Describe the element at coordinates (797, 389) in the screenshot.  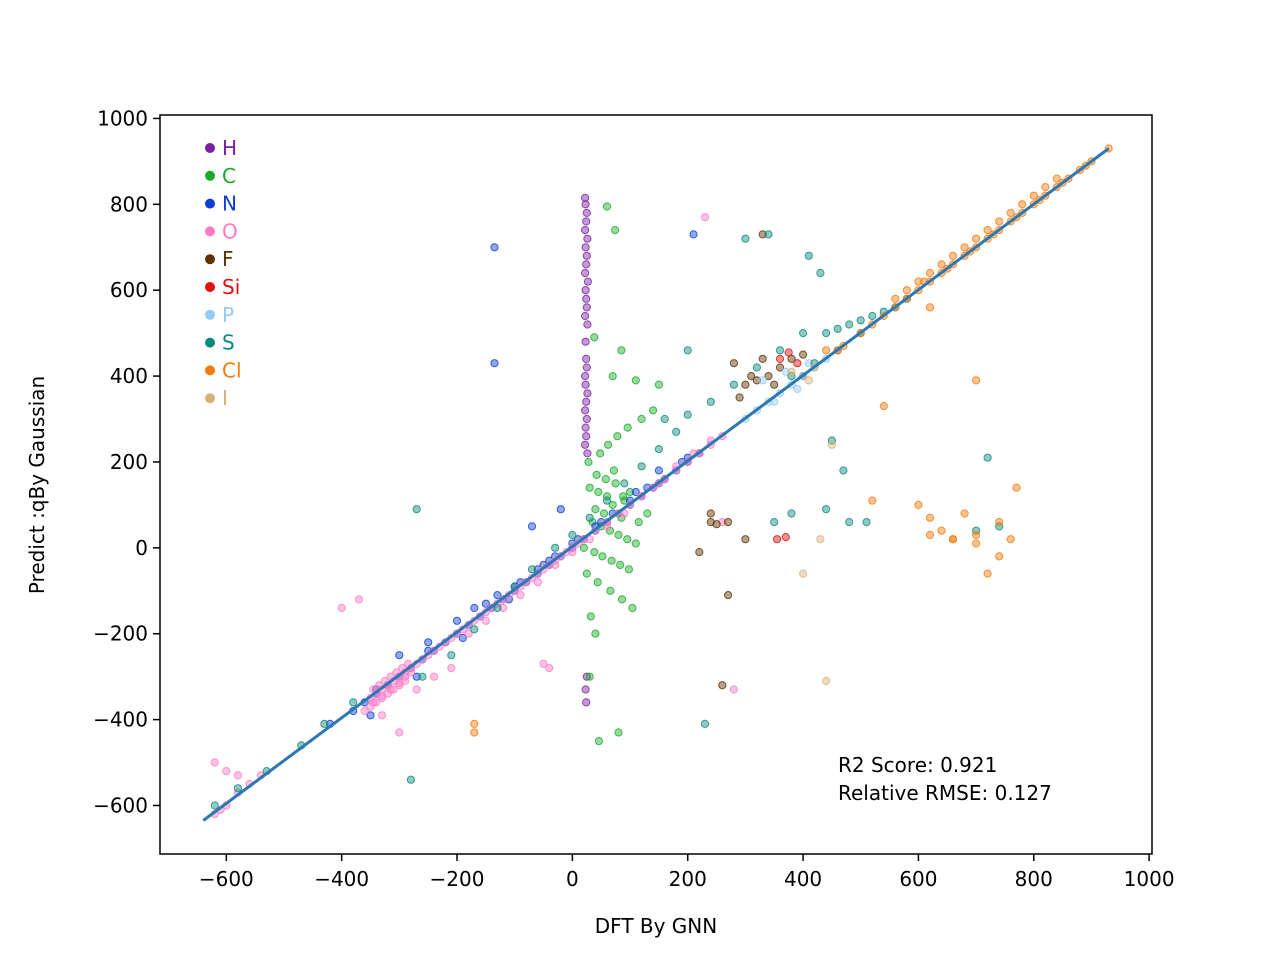
I see `point-p` at that location.